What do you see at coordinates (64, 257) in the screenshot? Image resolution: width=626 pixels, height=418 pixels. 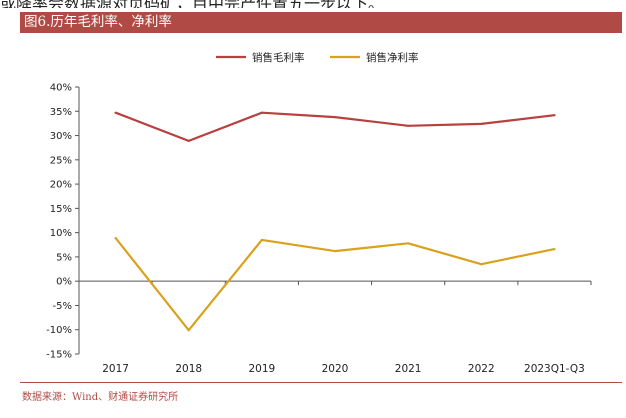 I see `y-tick-label: 5%` at bounding box center [64, 257].